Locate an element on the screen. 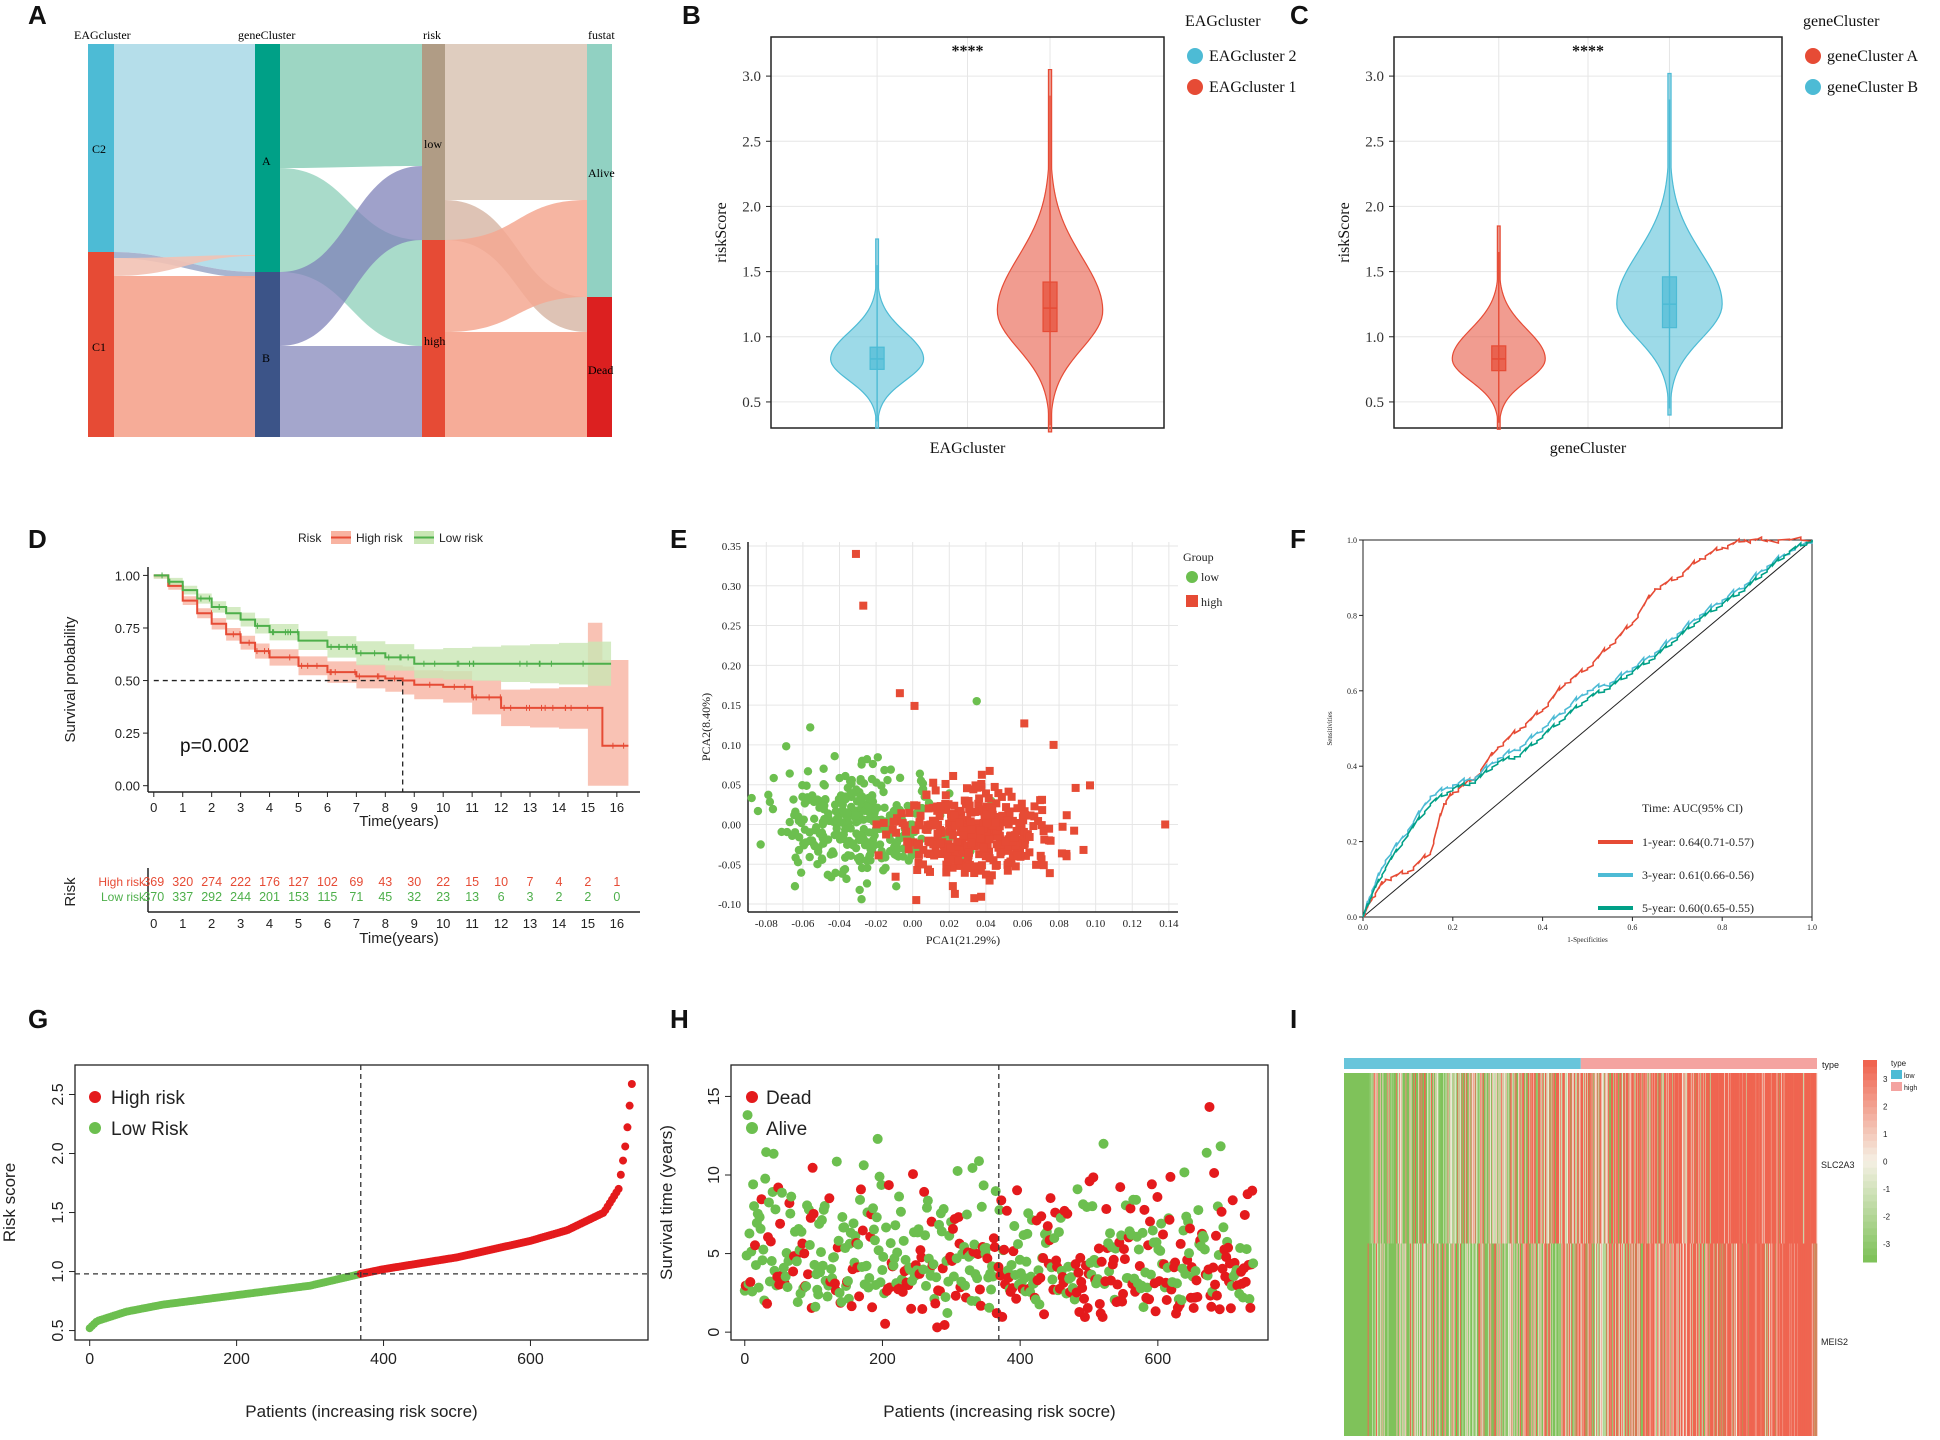  y-tick-label: 0.05 is located at coordinates (732, 786).